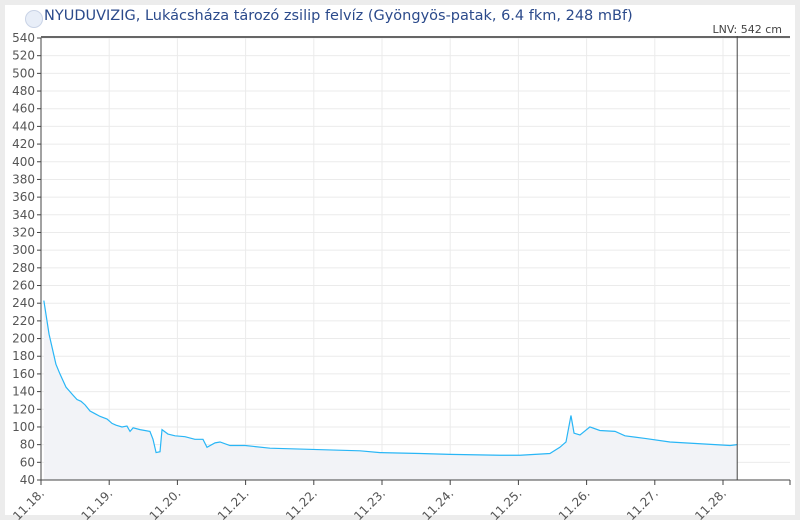 Image resolution: width=800 pixels, height=520 pixels. Describe the element at coordinates (23, 409) in the screenshot. I see `y-tick-label: 120` at that location.